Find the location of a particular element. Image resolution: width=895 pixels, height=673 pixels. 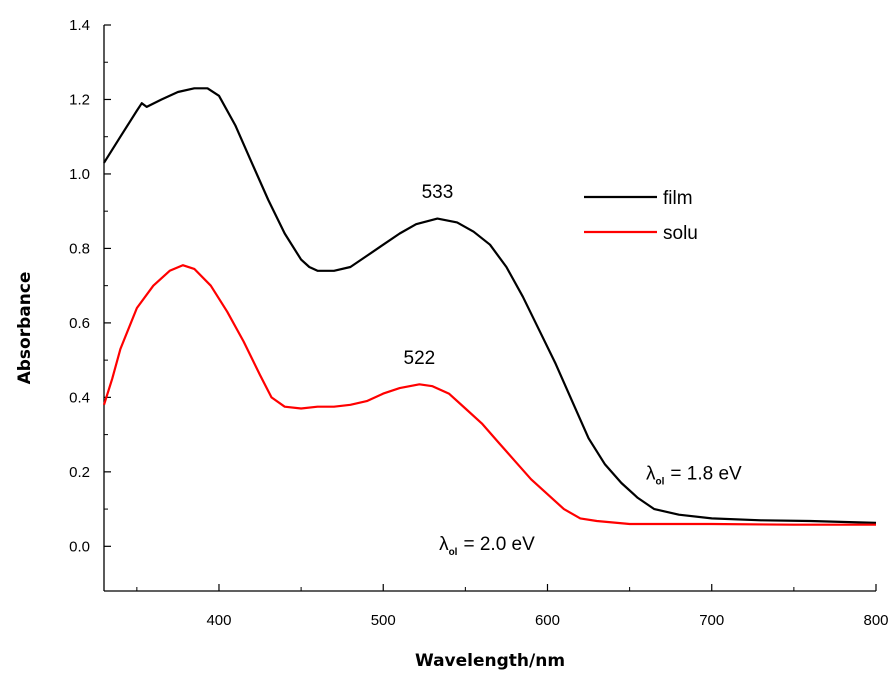

peak-label-film: 533 is located at coordinates (438, 192).